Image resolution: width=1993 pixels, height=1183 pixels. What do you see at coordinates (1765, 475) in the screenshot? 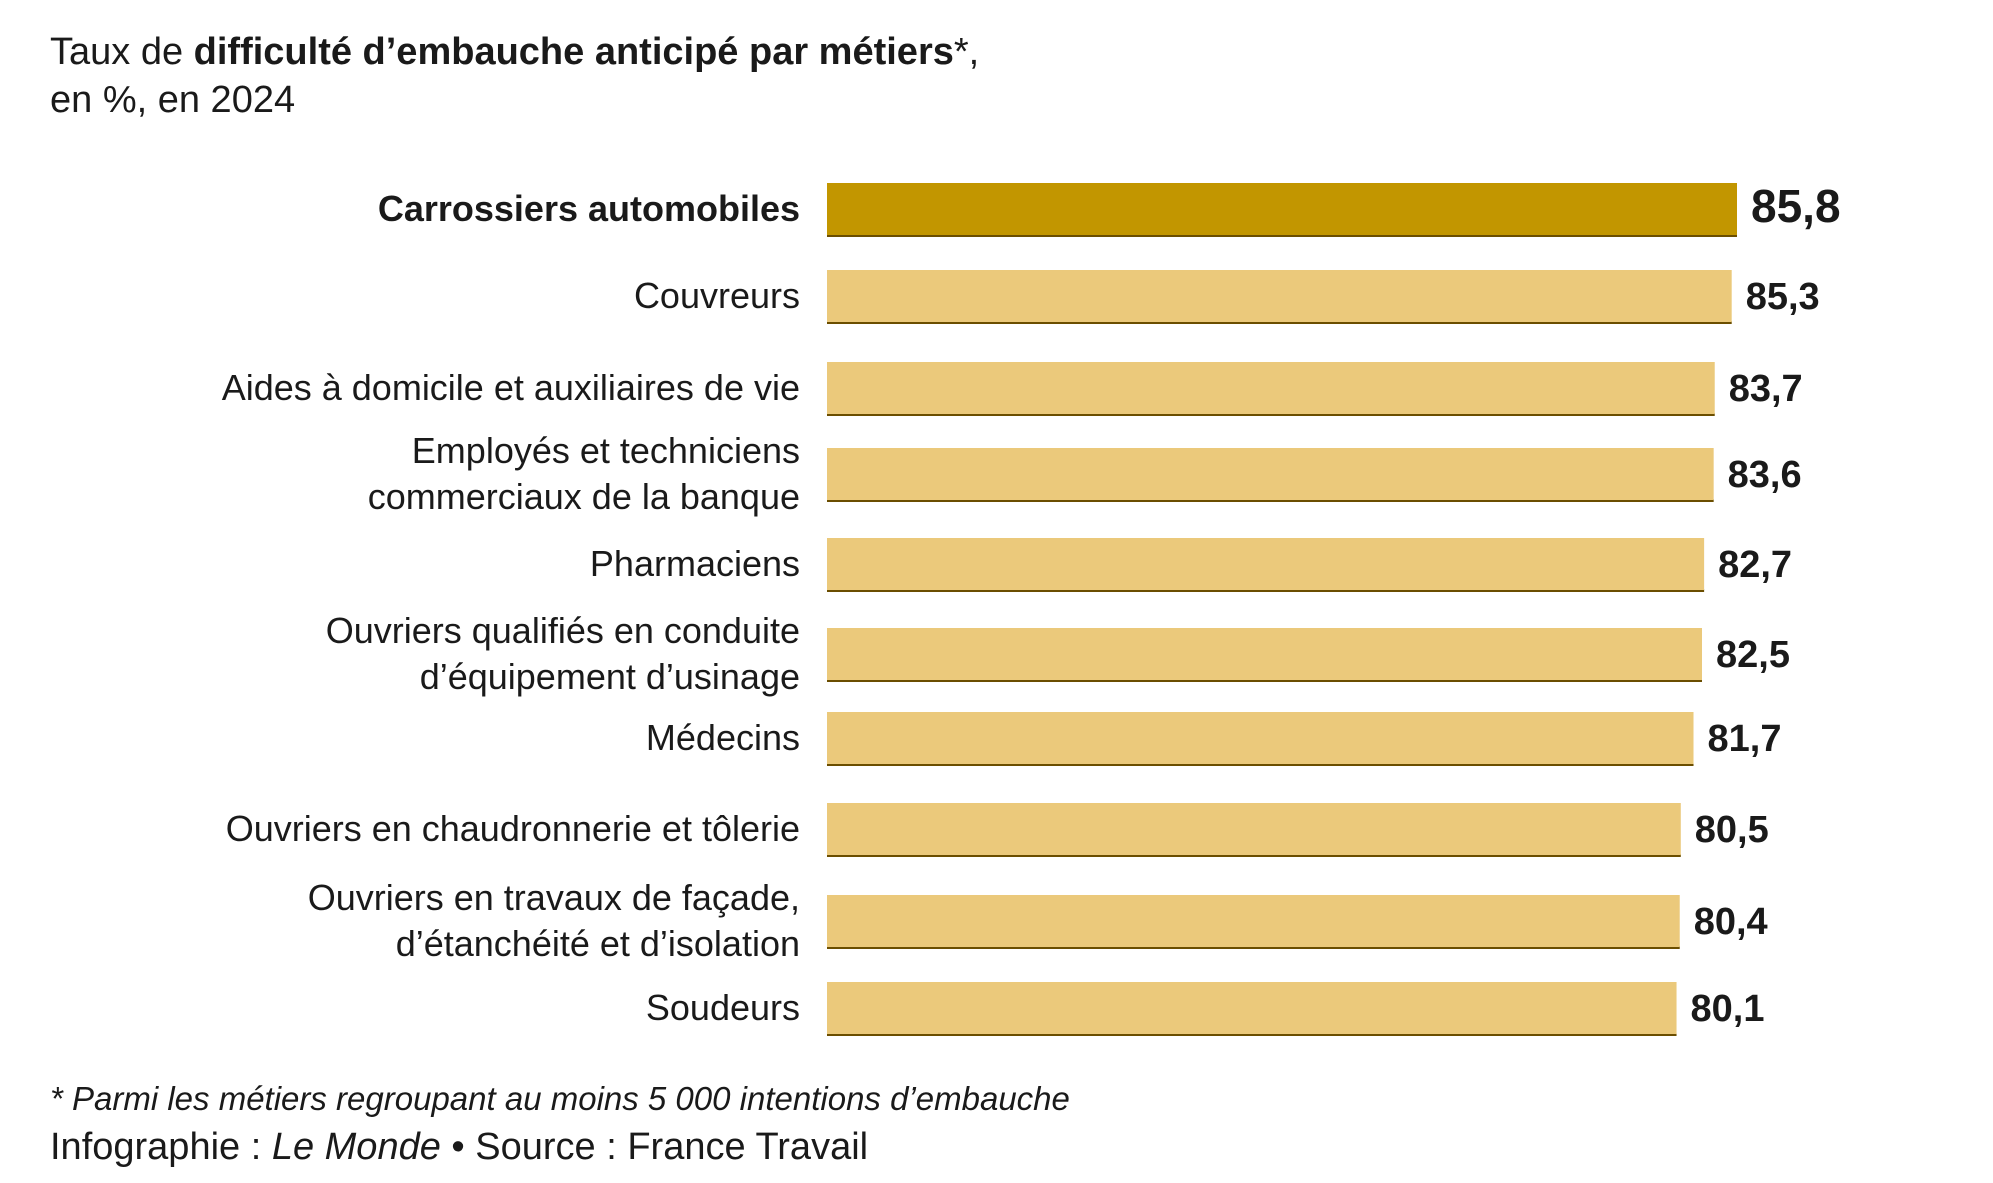
I see `value-label: 83,6` at bounding box center [1765, 475].